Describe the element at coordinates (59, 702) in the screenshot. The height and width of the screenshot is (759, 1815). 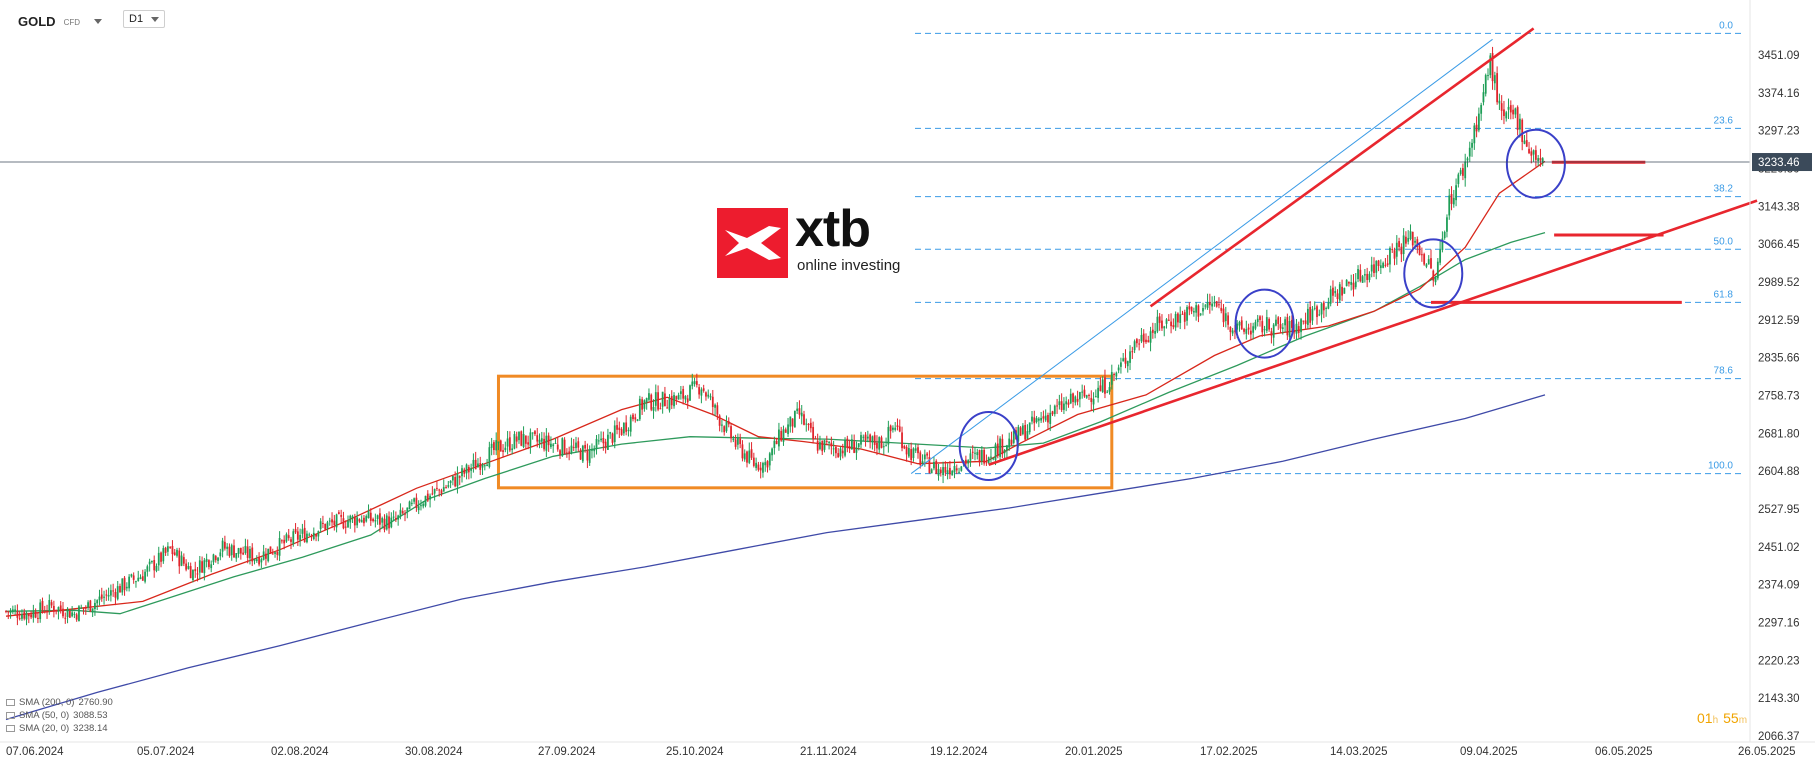
I see `indicator-row: SMA (200, 0) 2760.90` at that location.